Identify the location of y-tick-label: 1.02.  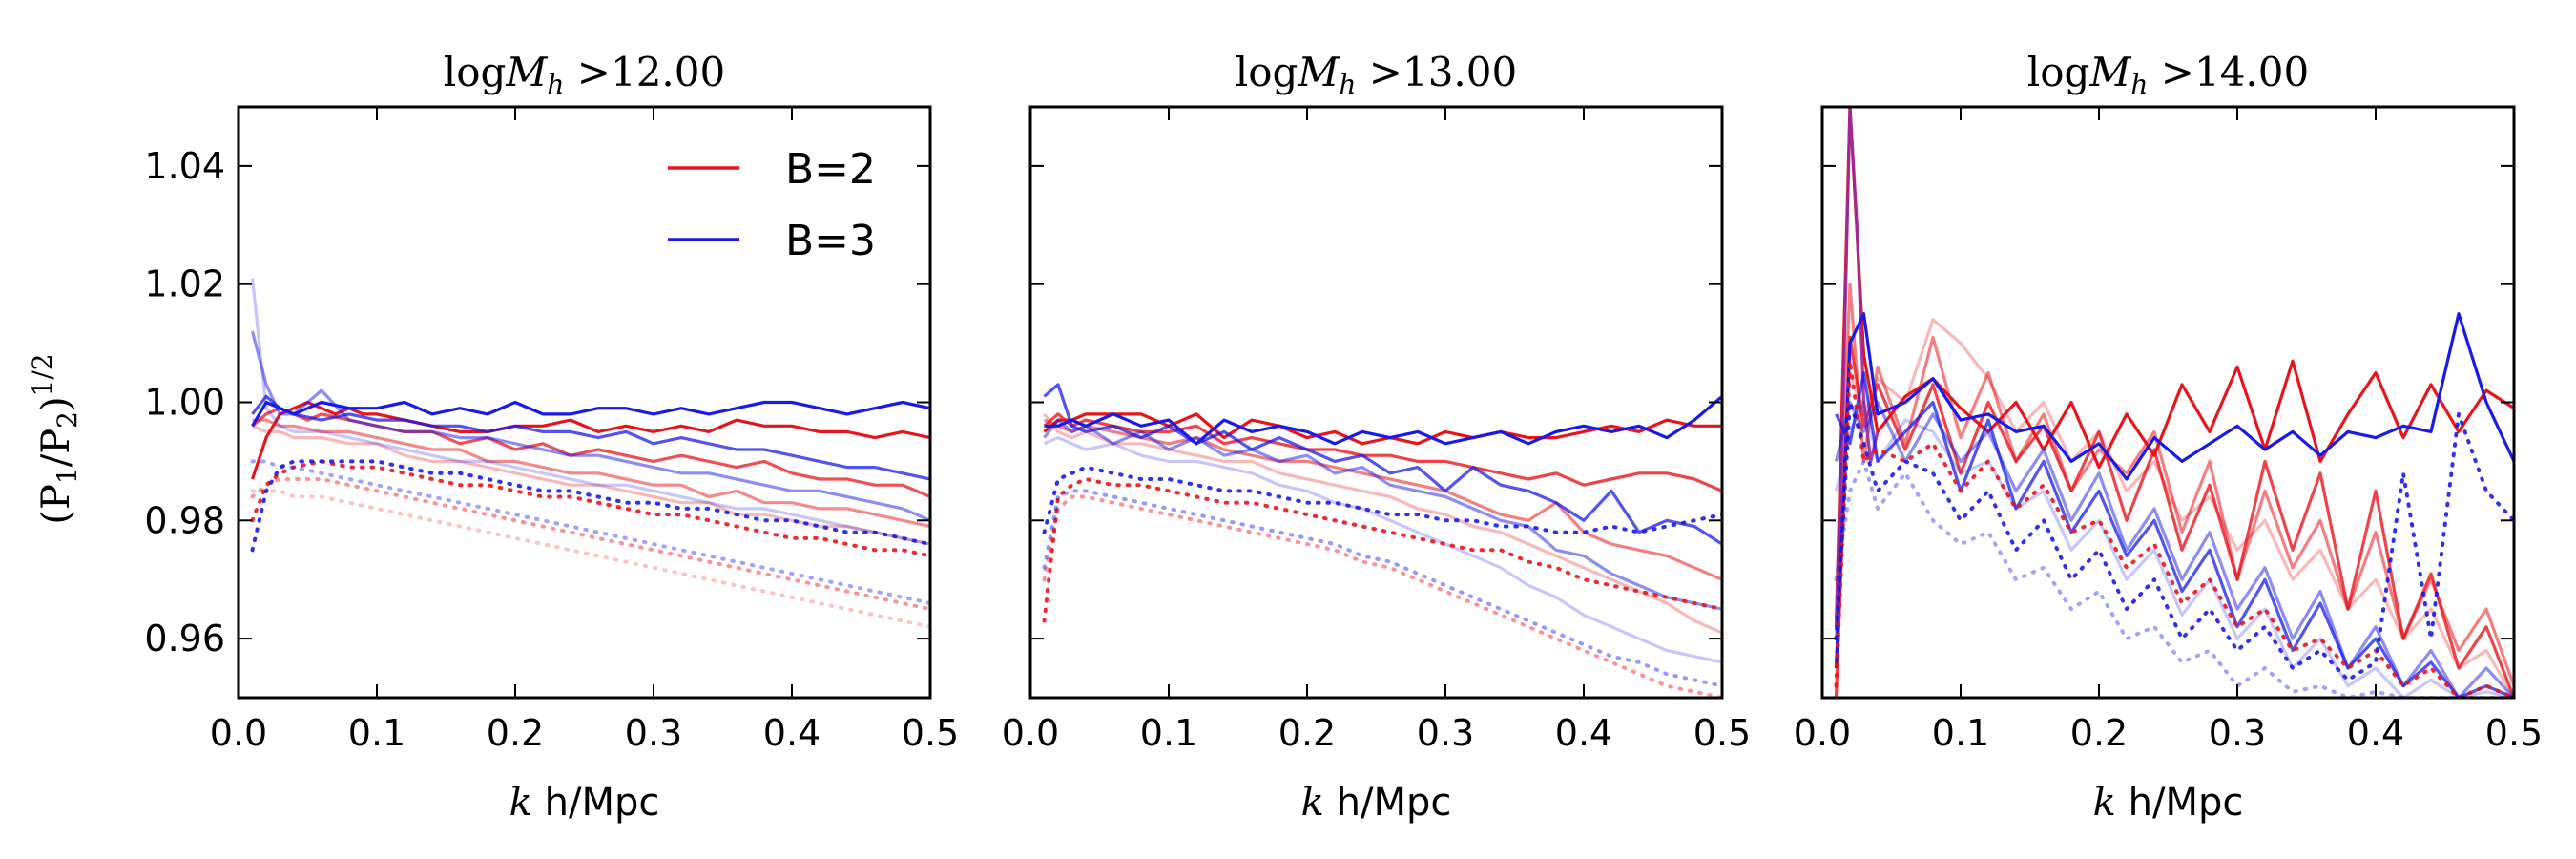
(184, 284).